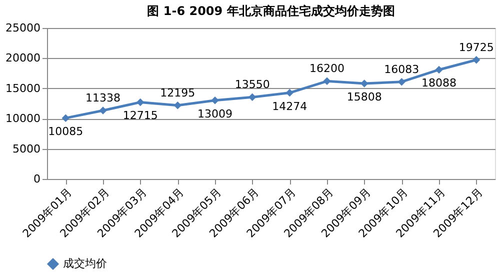 The image size is (500, 277). Describe the element at coordinates (215, 113) in the screenshot. I see `data-label: 13009` at that location.